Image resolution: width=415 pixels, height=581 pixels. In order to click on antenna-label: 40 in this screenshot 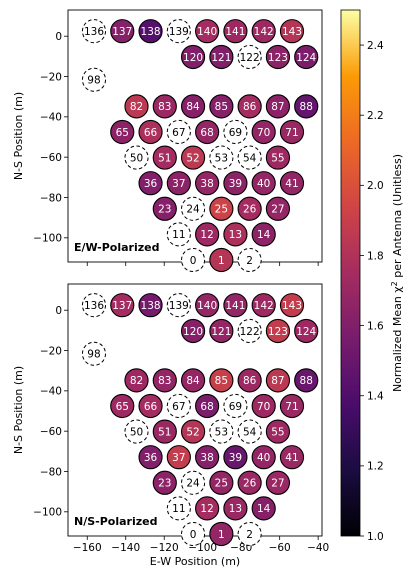, I will do `click(263, 458)`.